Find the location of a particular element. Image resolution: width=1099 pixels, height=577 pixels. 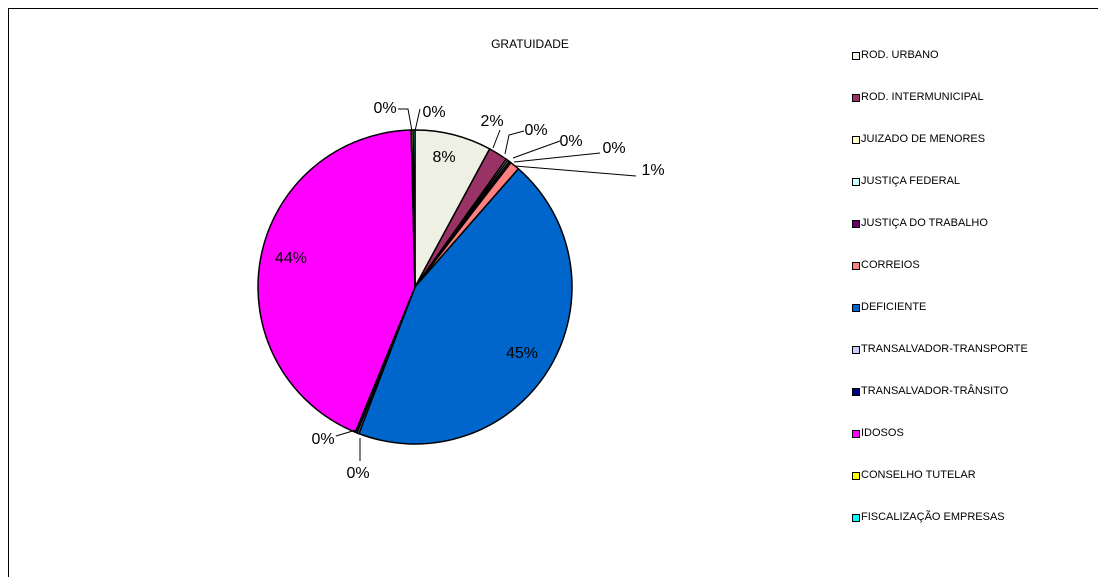

legend-label: CONSELHO TUTELAR is located at coordinates (918, 475).